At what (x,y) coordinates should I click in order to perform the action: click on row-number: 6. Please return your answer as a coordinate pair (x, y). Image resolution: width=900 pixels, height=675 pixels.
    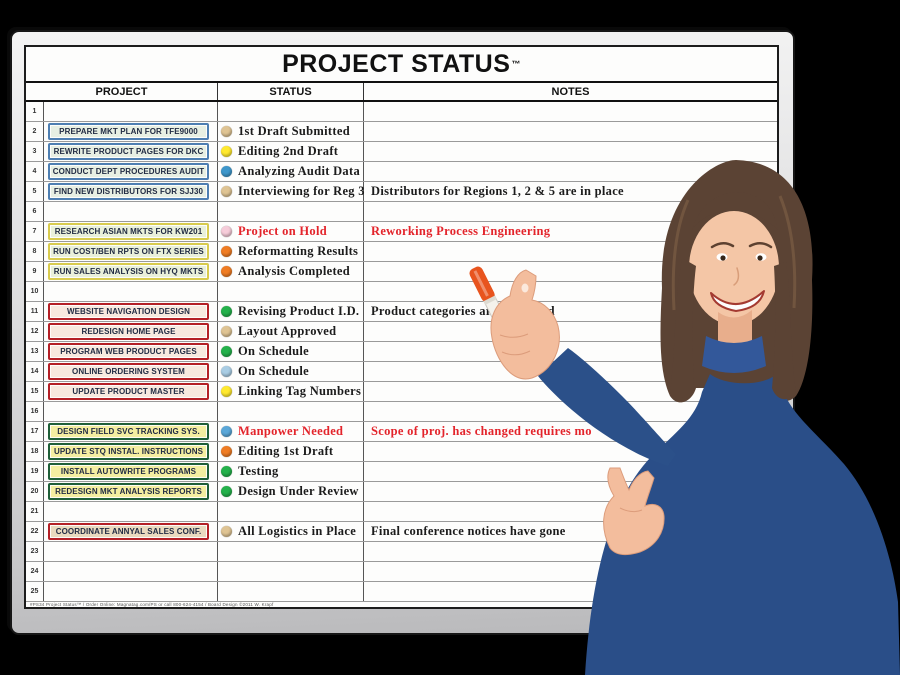
    Looking at the image, I should click on (35, 211).